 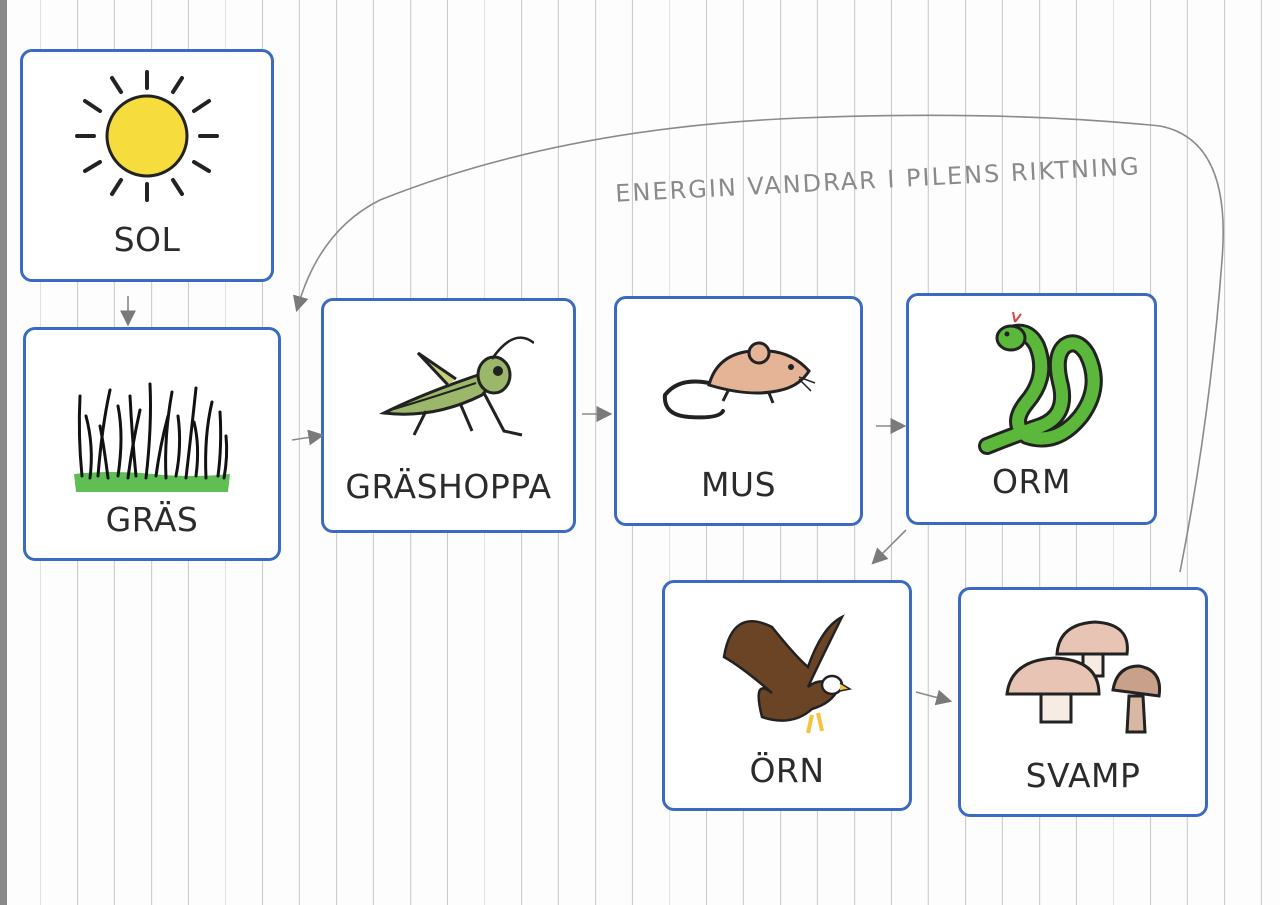 I want to click on card-grashoppa: GRÄSHOPPA, so click(x=448, y=415).